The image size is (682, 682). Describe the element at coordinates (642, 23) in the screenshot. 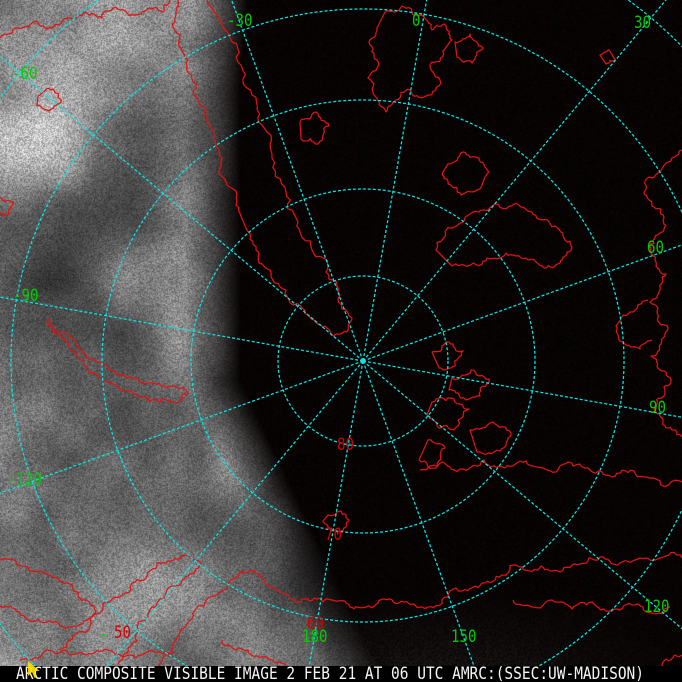

I see `longitude-label: 30` at that location.